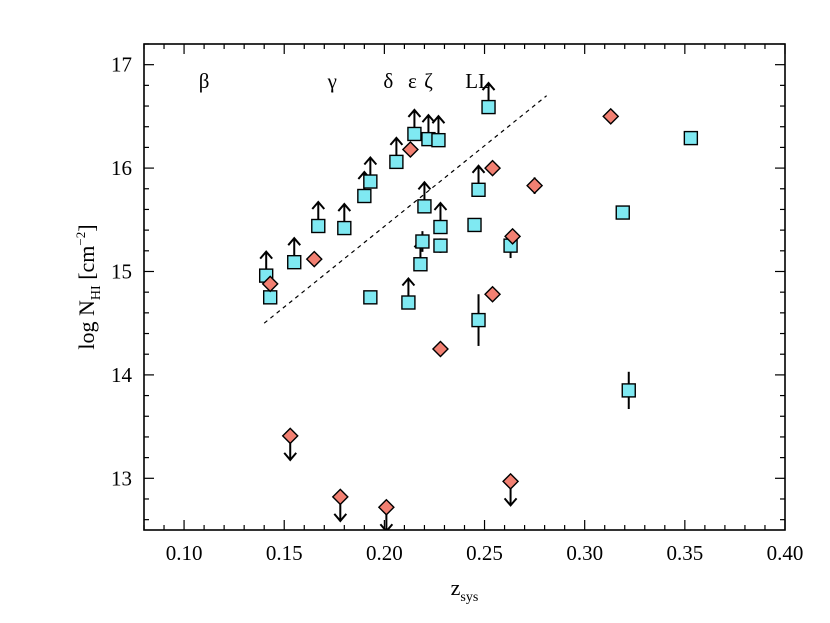 The image size is (830, 623). Describe the element at coordinates (469, 597) in the screenshot. I see `x-axis-label-sub: sys` at that location.